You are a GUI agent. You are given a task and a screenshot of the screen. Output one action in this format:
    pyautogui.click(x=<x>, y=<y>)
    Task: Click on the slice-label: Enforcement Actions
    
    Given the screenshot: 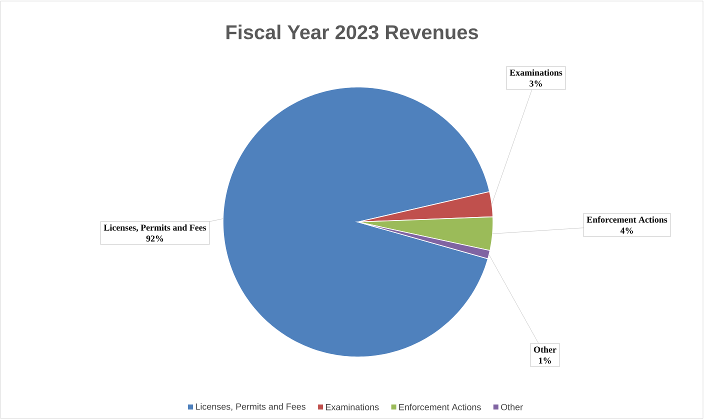 What is the action you would take?
    pyautogui.click(x=627, y=219)
    